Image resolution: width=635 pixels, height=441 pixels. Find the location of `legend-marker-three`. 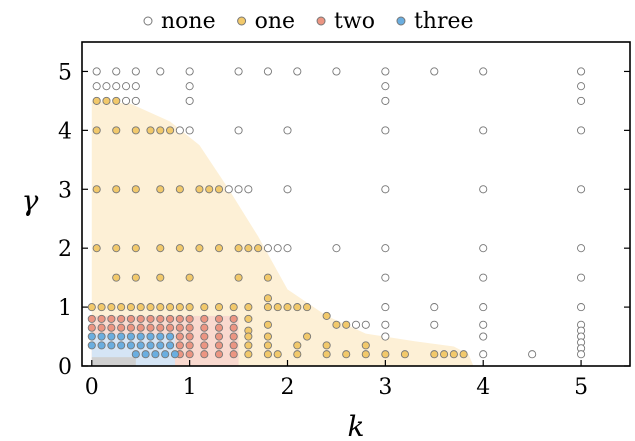

legend-marker-three is located at coordinates (401, 21).